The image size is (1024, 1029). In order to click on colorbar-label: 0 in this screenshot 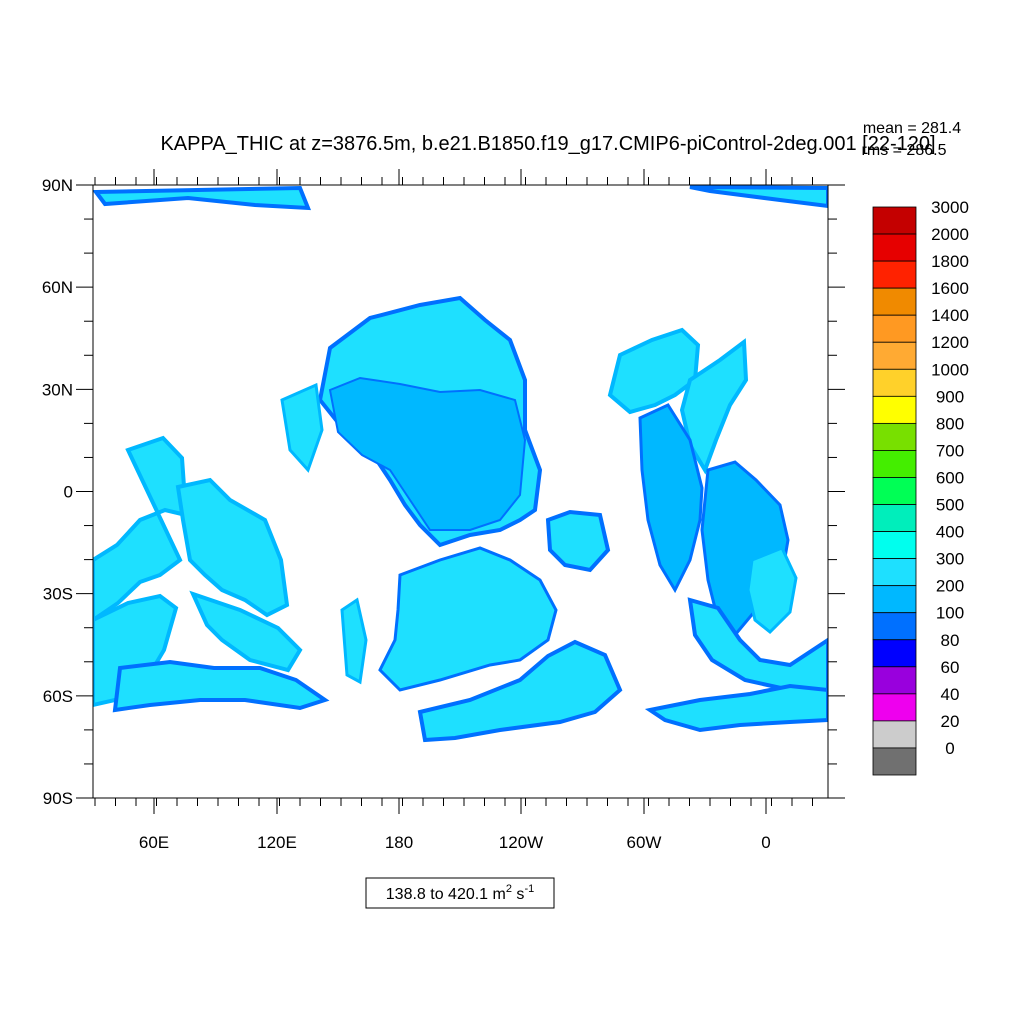, I will do `click(949, 748)`.